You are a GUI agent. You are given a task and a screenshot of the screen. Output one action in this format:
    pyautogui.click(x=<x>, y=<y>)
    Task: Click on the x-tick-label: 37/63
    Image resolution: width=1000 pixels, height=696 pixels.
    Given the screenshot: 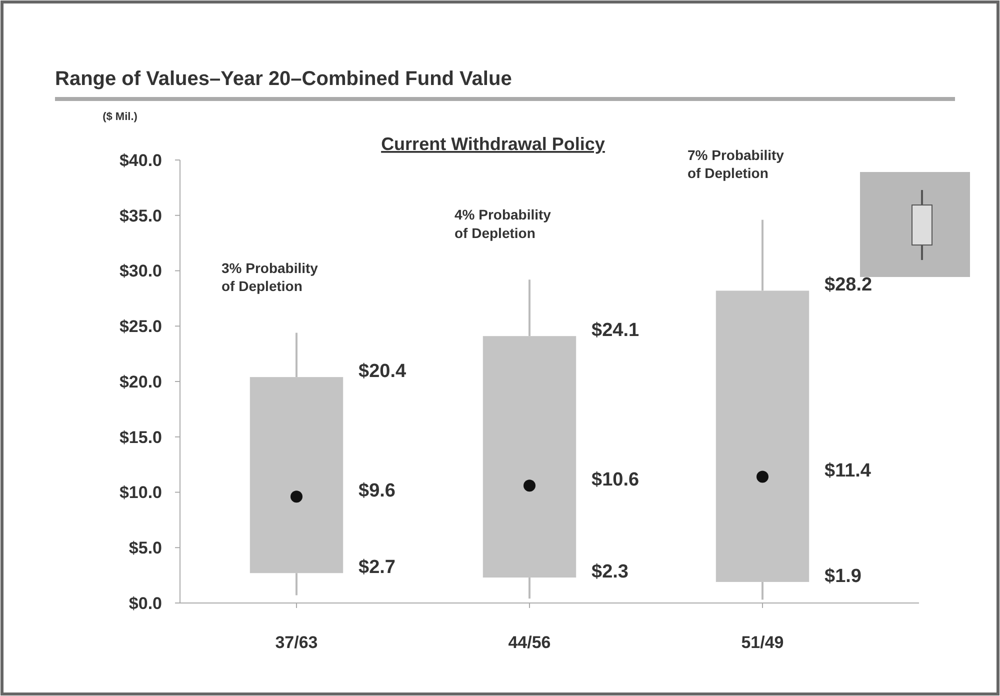 What is the action you would take?
    pyautogui.click(x=296, y=642)
    